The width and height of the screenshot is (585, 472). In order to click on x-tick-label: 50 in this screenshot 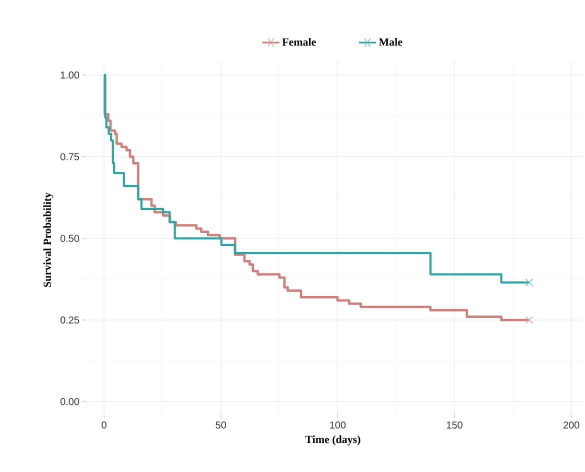, I will do `click(221, 425)`.